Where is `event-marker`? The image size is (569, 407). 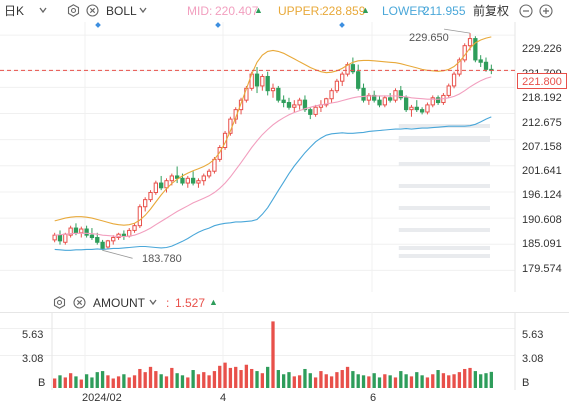
event-marker is located at coordinates (218, 25).